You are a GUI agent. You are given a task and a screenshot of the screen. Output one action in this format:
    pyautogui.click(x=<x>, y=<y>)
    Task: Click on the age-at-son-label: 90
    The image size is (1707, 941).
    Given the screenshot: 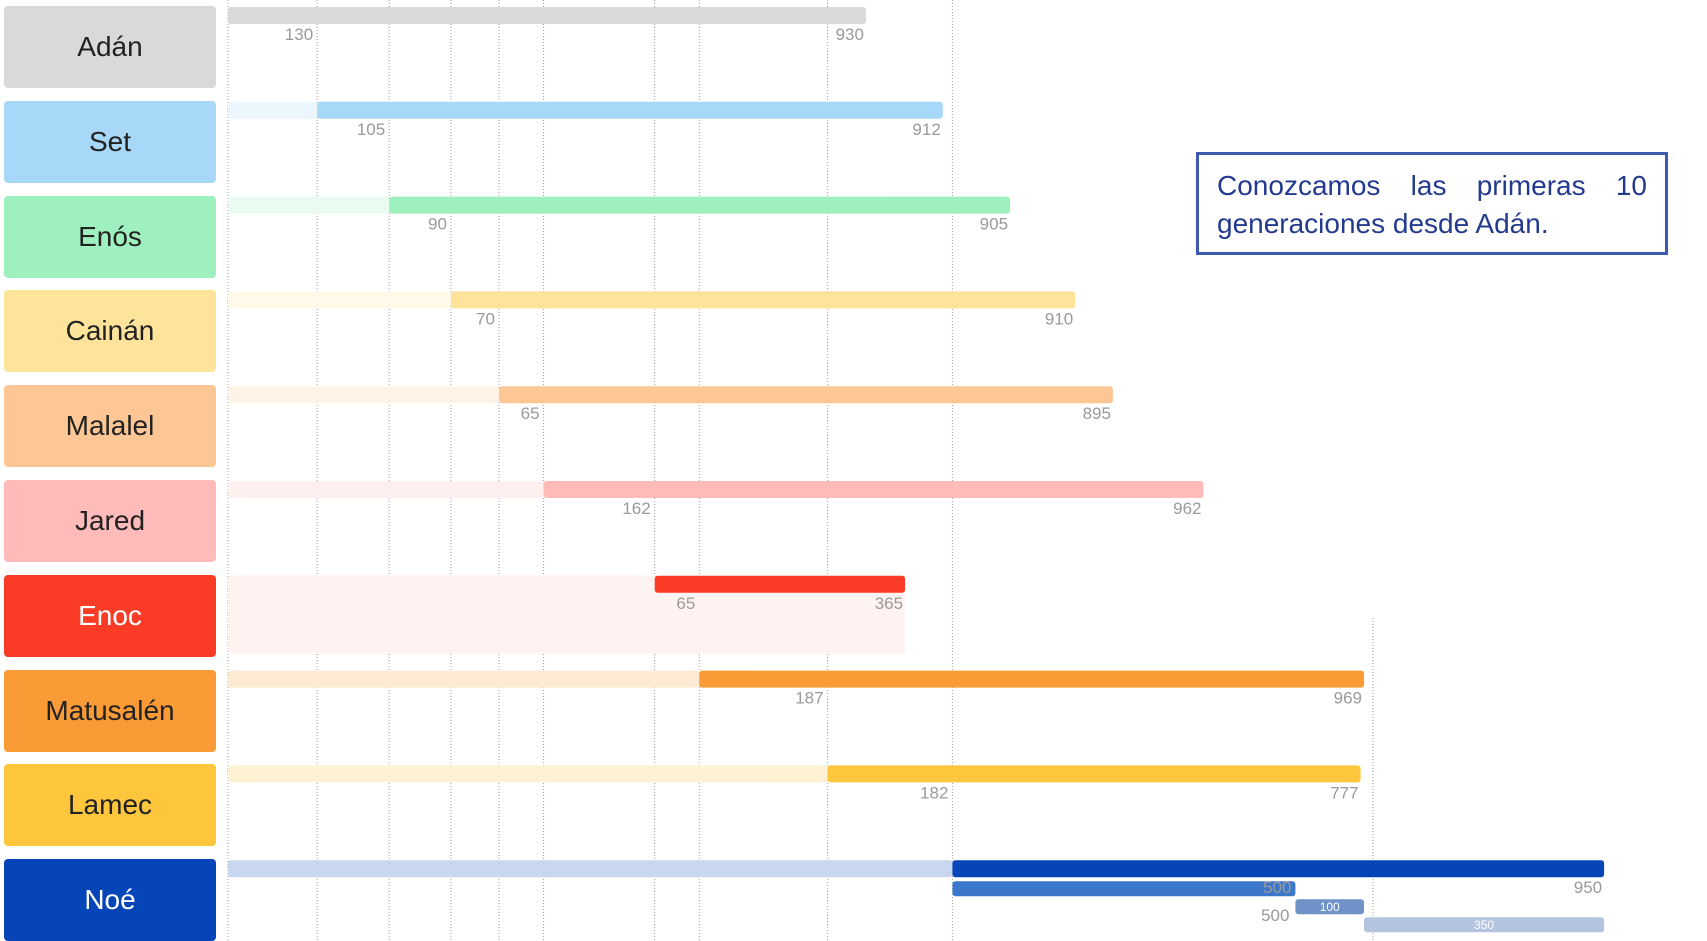 What is the action you would take?
    pyautogui.click(x=437, y=224)
    